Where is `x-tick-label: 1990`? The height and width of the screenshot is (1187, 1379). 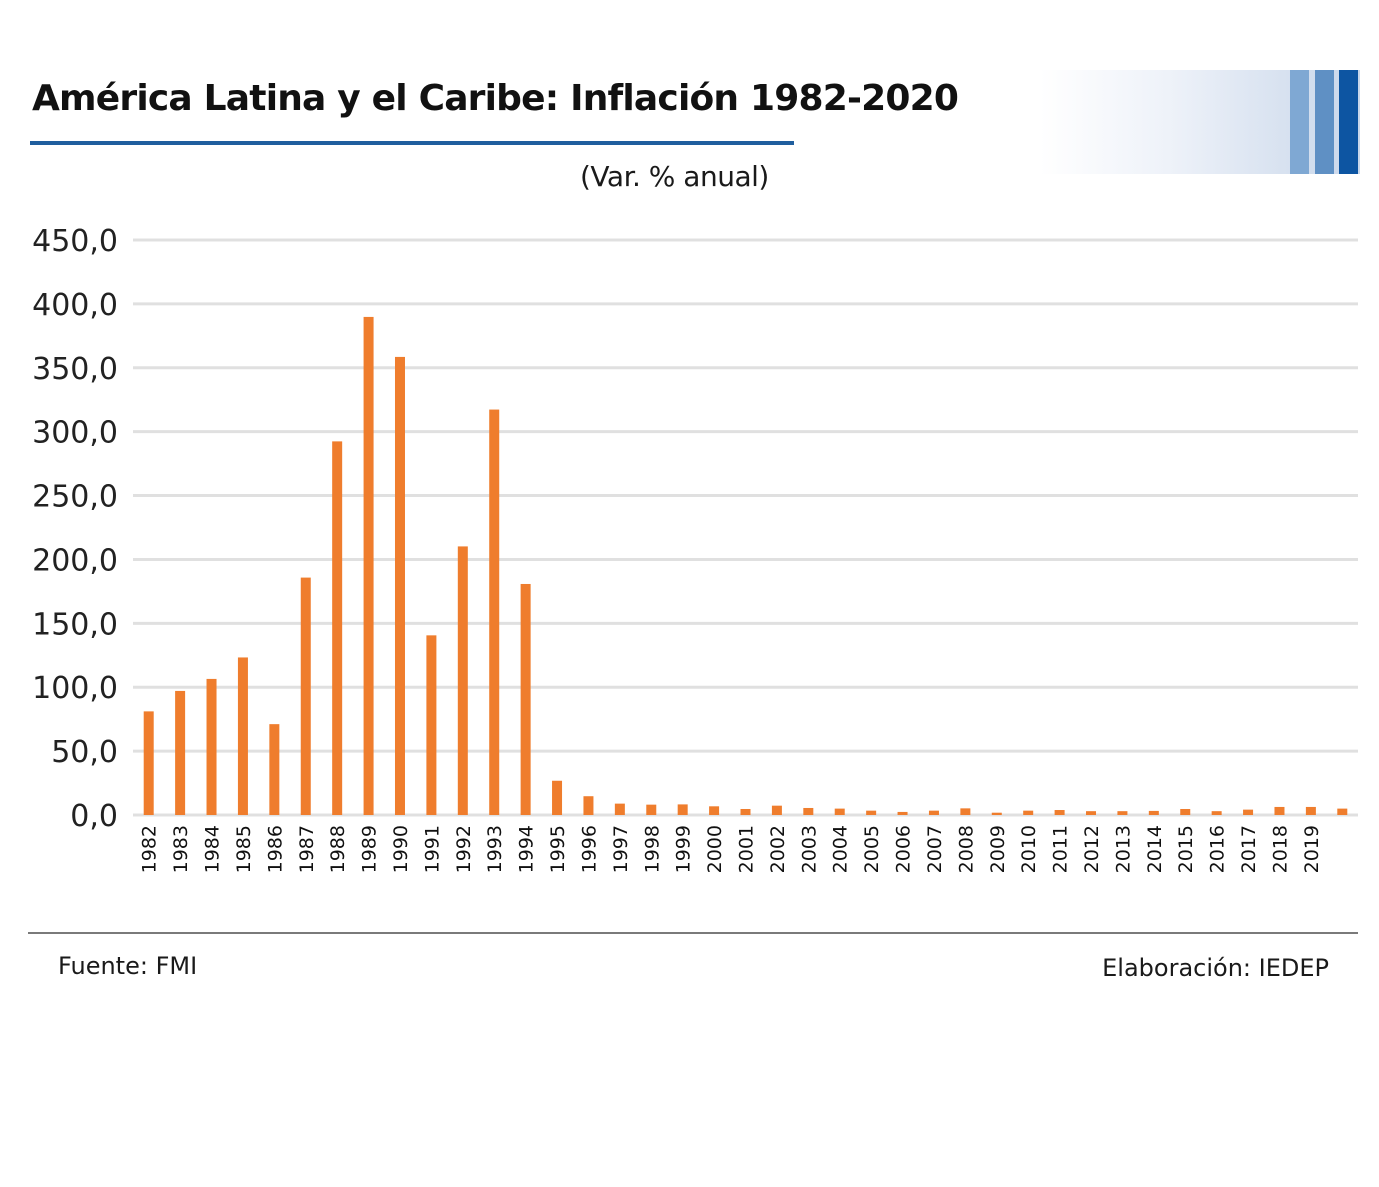 x-tick-label: 1990 is located at coordinates (401, 849).